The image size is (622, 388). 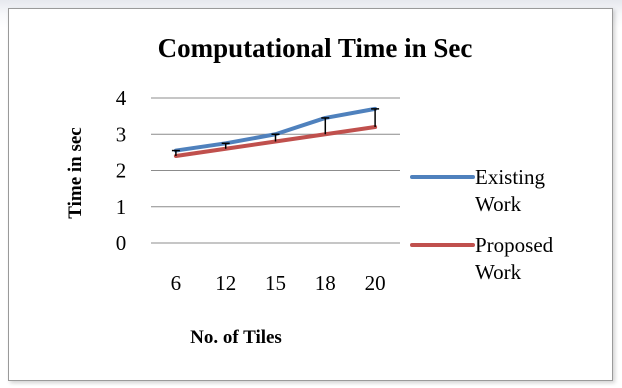 I want to click on y-tick-label: 2, so click(x=121, y=171).